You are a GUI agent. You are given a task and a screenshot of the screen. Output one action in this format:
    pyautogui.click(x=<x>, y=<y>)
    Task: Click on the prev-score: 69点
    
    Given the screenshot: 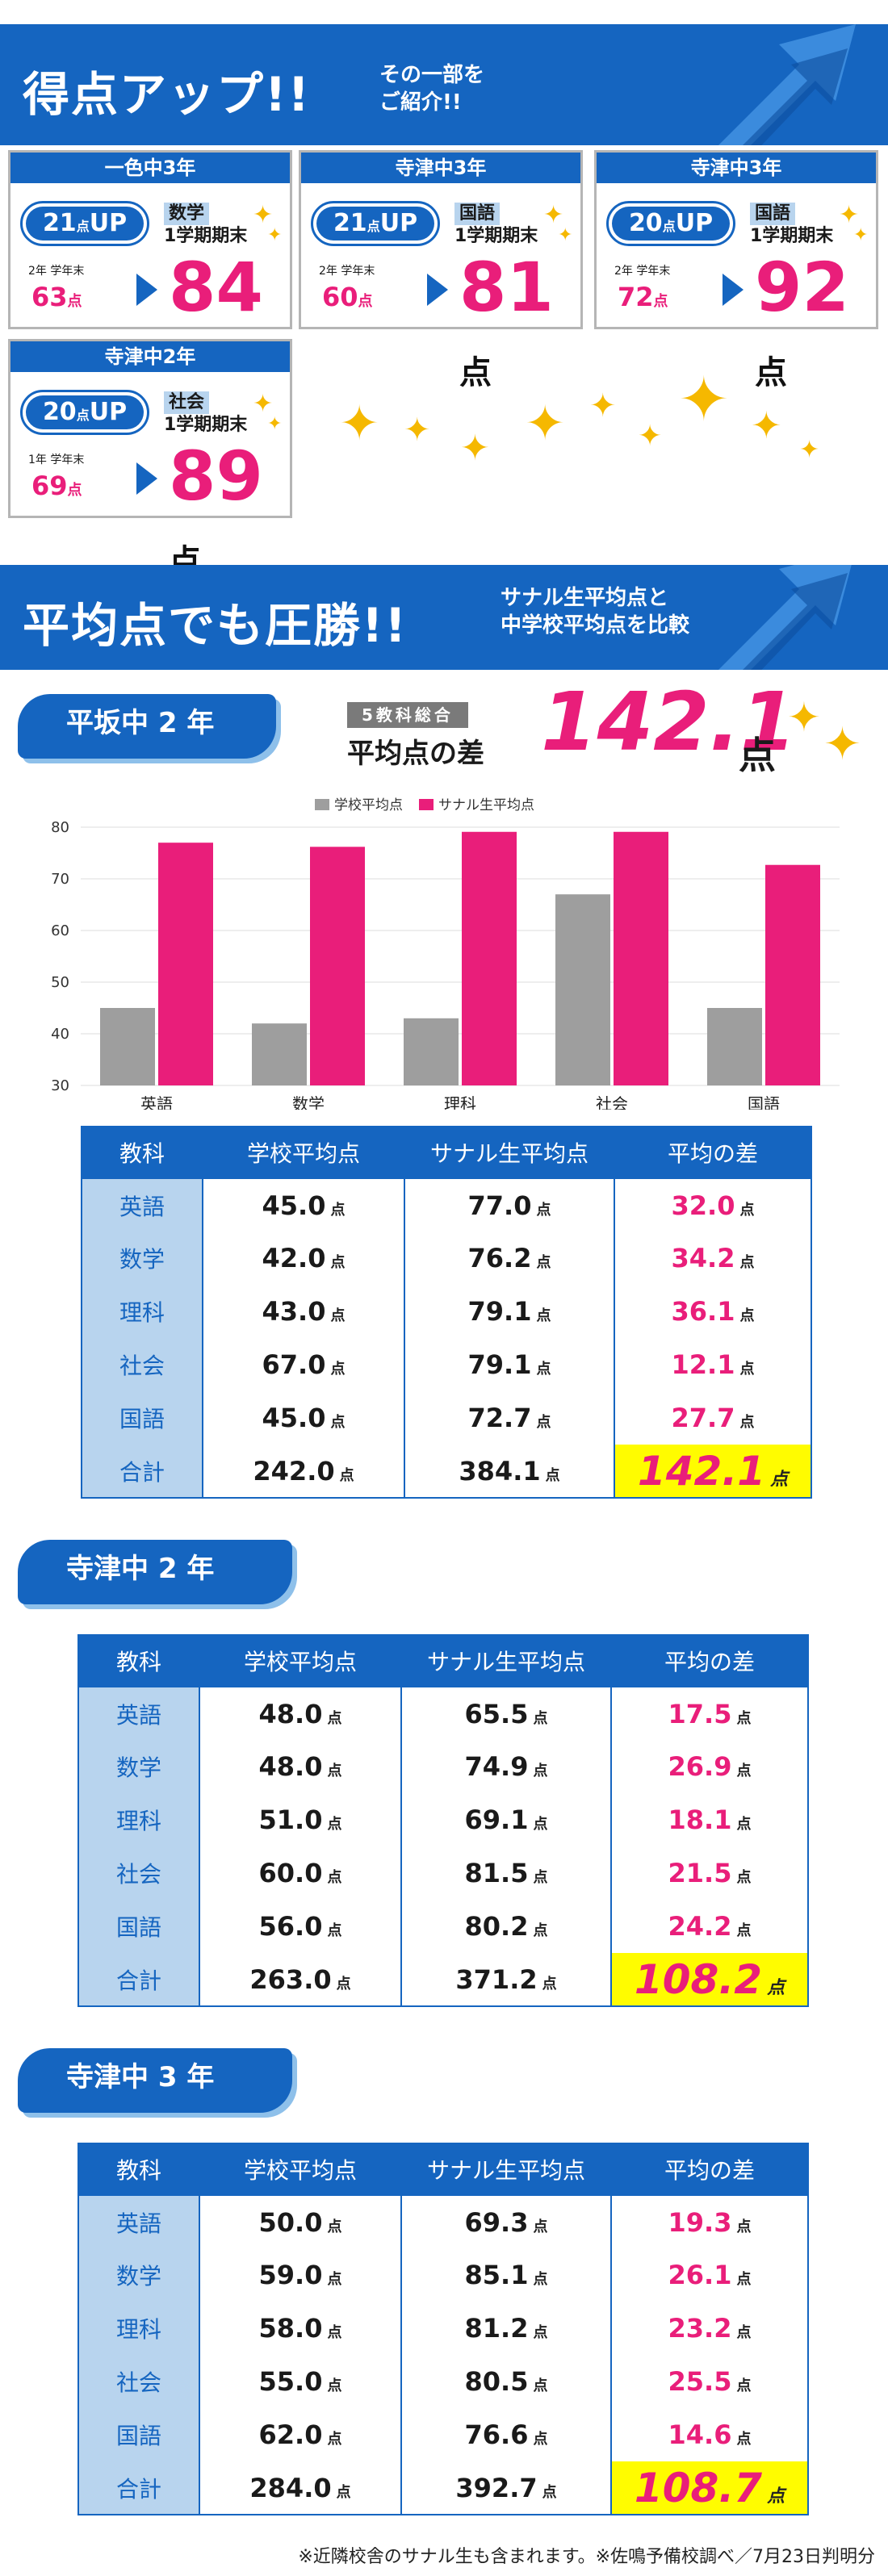 What is the action you would take?
    pyautogui.click(x=56, y=485)
    